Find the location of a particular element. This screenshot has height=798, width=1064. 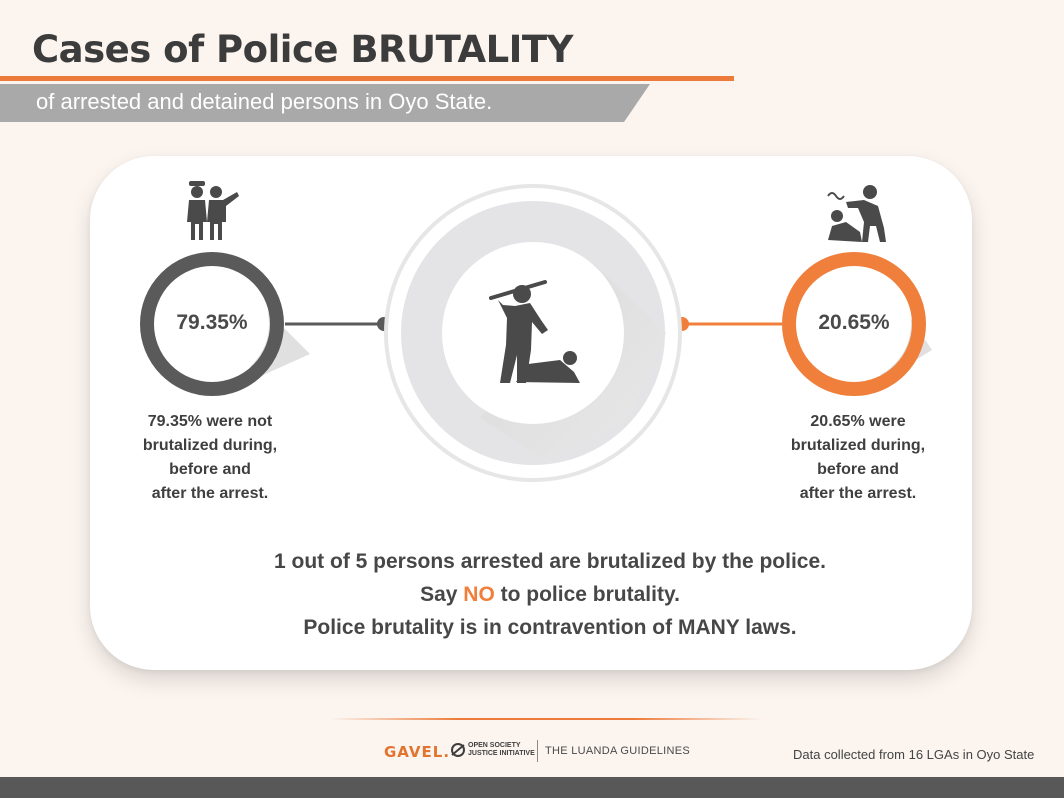

right-description-line: after the arrest. is located at coordinates (858, 493).